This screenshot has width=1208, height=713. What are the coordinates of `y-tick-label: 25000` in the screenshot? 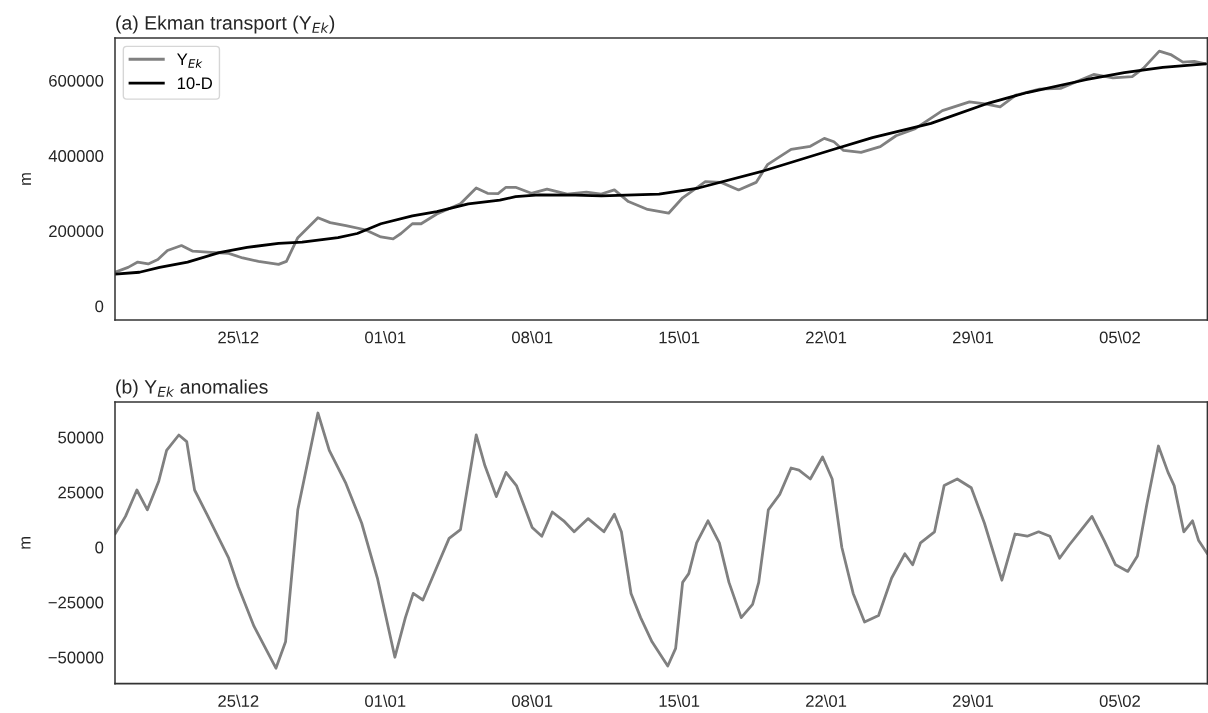 It's located at (81, 492).